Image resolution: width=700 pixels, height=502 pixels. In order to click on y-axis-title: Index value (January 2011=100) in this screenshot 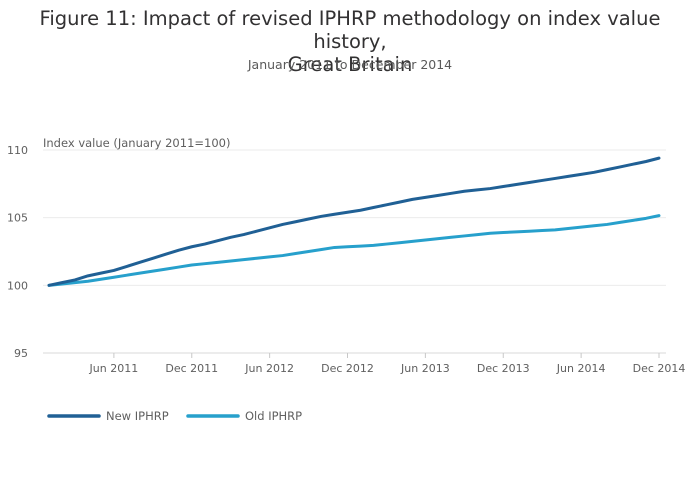, I will do `click(136, 143)`.